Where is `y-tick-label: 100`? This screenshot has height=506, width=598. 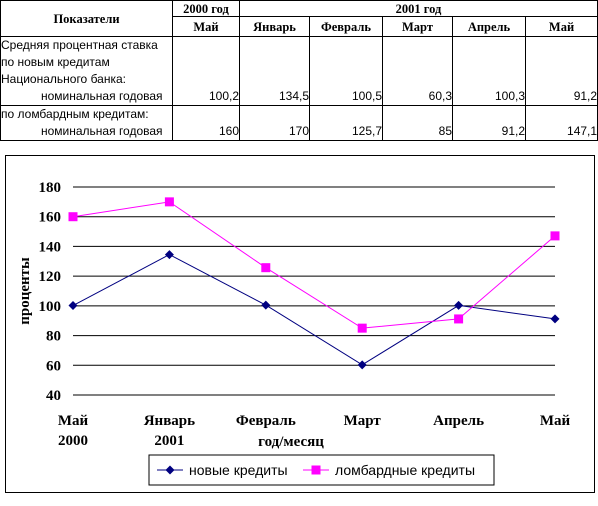 y-tick-label: 100 is located at coordinates (50, 307).